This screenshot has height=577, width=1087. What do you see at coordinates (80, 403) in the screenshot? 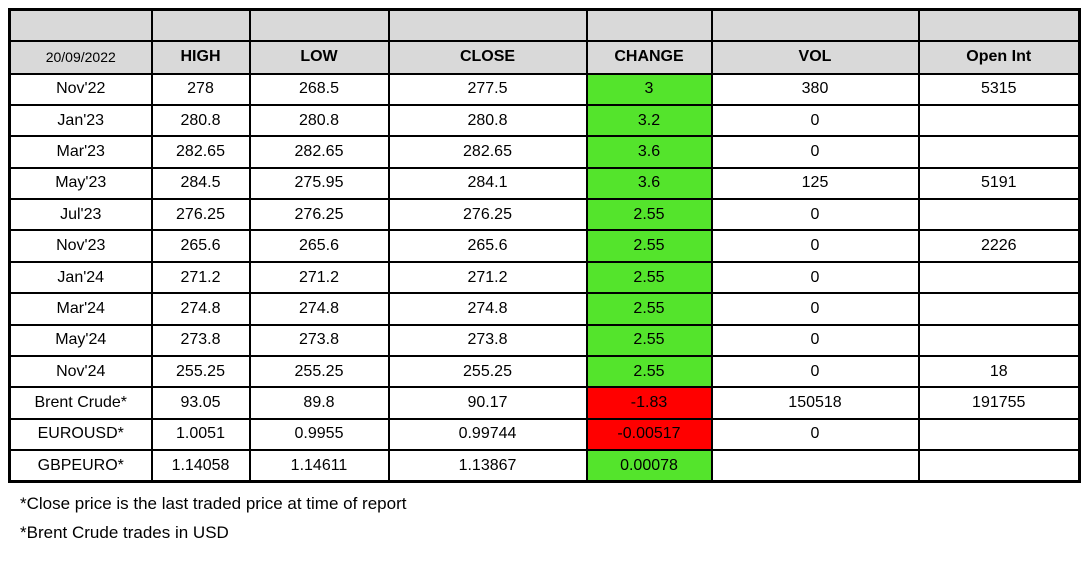
I see `contract-cell: Brent Crude*` at bounding box center [80, 403].